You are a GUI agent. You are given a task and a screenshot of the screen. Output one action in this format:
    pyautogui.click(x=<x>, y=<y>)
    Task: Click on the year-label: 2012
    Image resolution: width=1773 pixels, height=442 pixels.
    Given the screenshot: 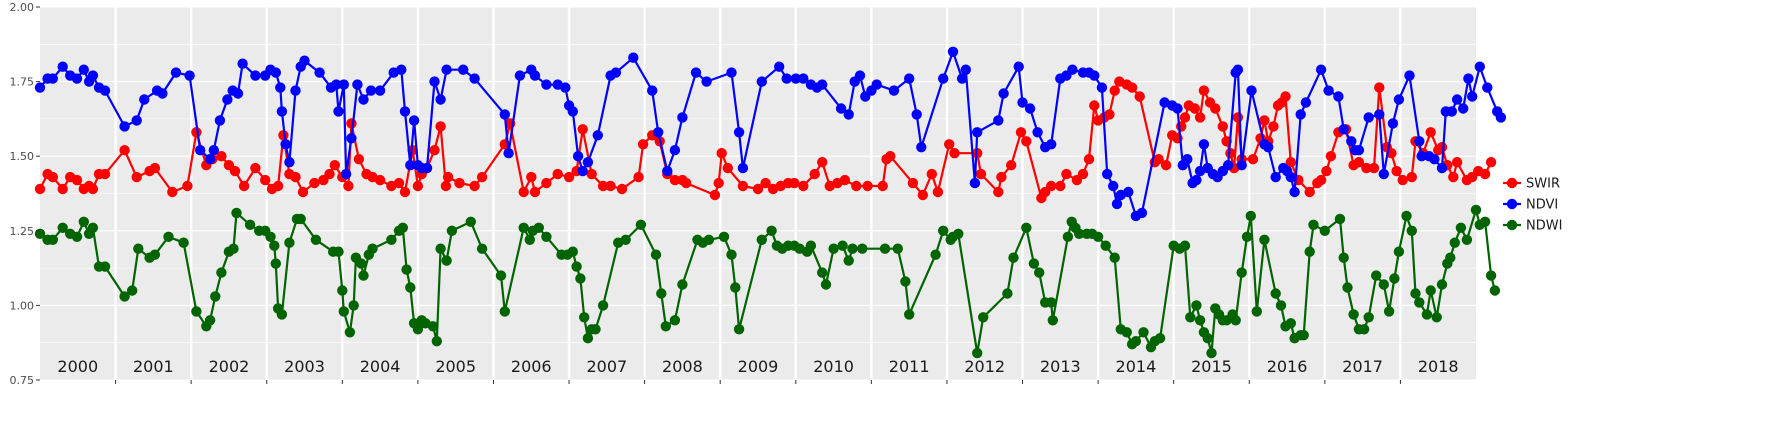 What is the action you would take?
    pyautogui.click(x=984, y=366)
    